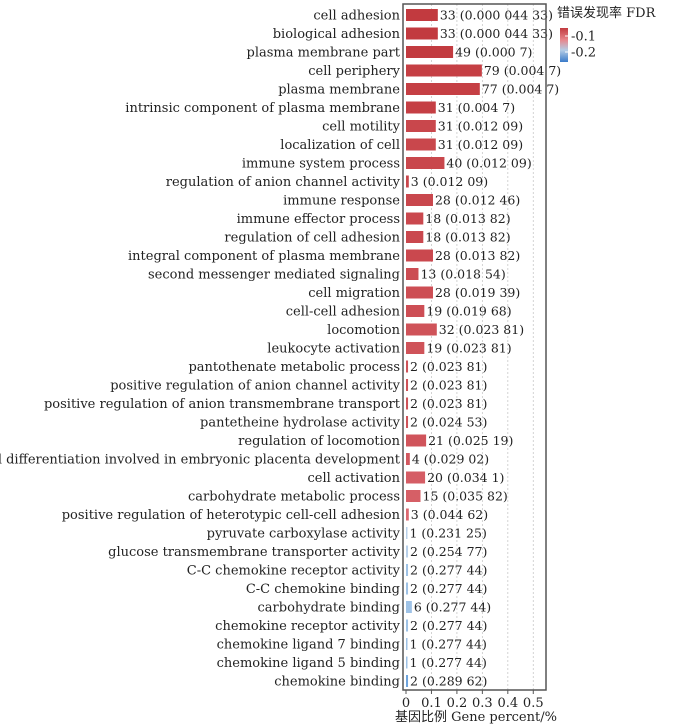 The height and width of the screenshot is (725, 700). What do you see at coordinates (262, 108) in the screenshot?
I see `category-label: intrinsic component of plasma membrane` at bounding box center [262, 108].